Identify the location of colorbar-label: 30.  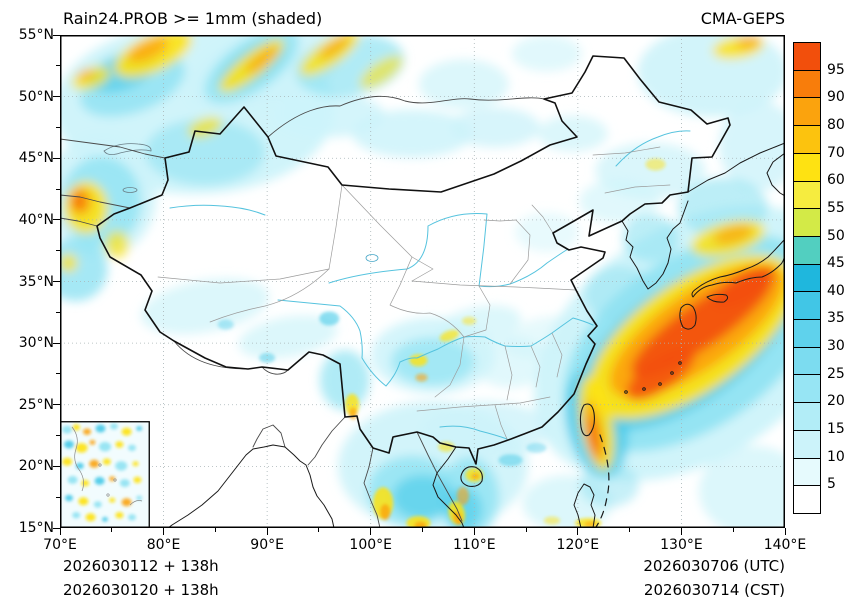
(836, 346).